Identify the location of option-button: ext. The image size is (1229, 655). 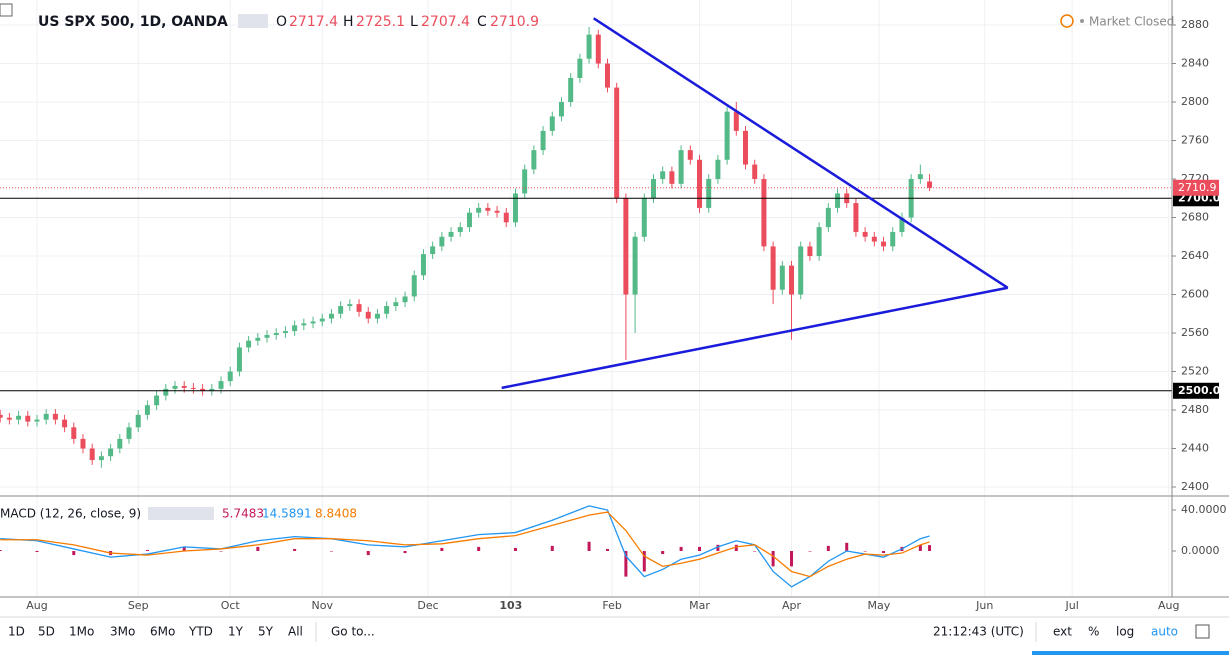
(1062, 632).